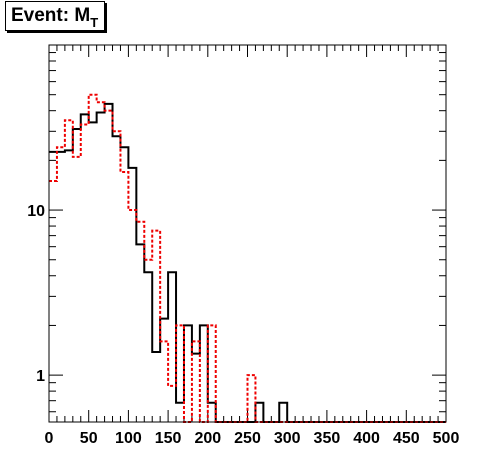 Image resolution: width=496 pixels, height=472 pixels. Describe the element at coordinates (128, 438) in the screenshot. I see `x-tick-label: 100` at that location.